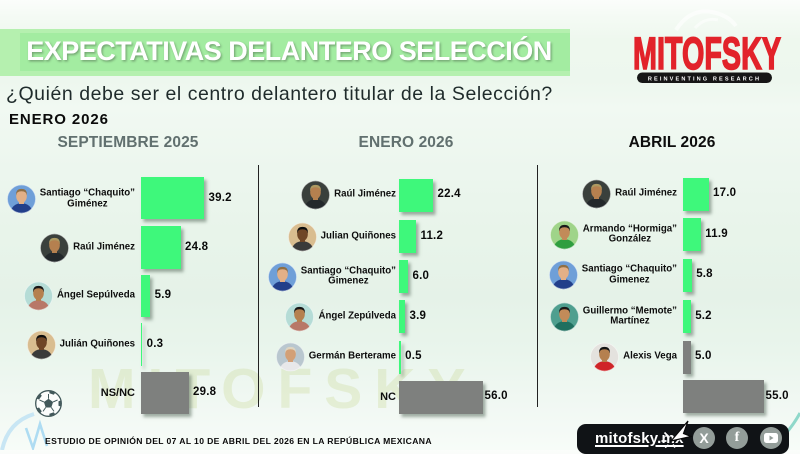 The image size is (800, 454). I want to click on svg-text: REINVENTING RESEARCH, so click(704, 79).